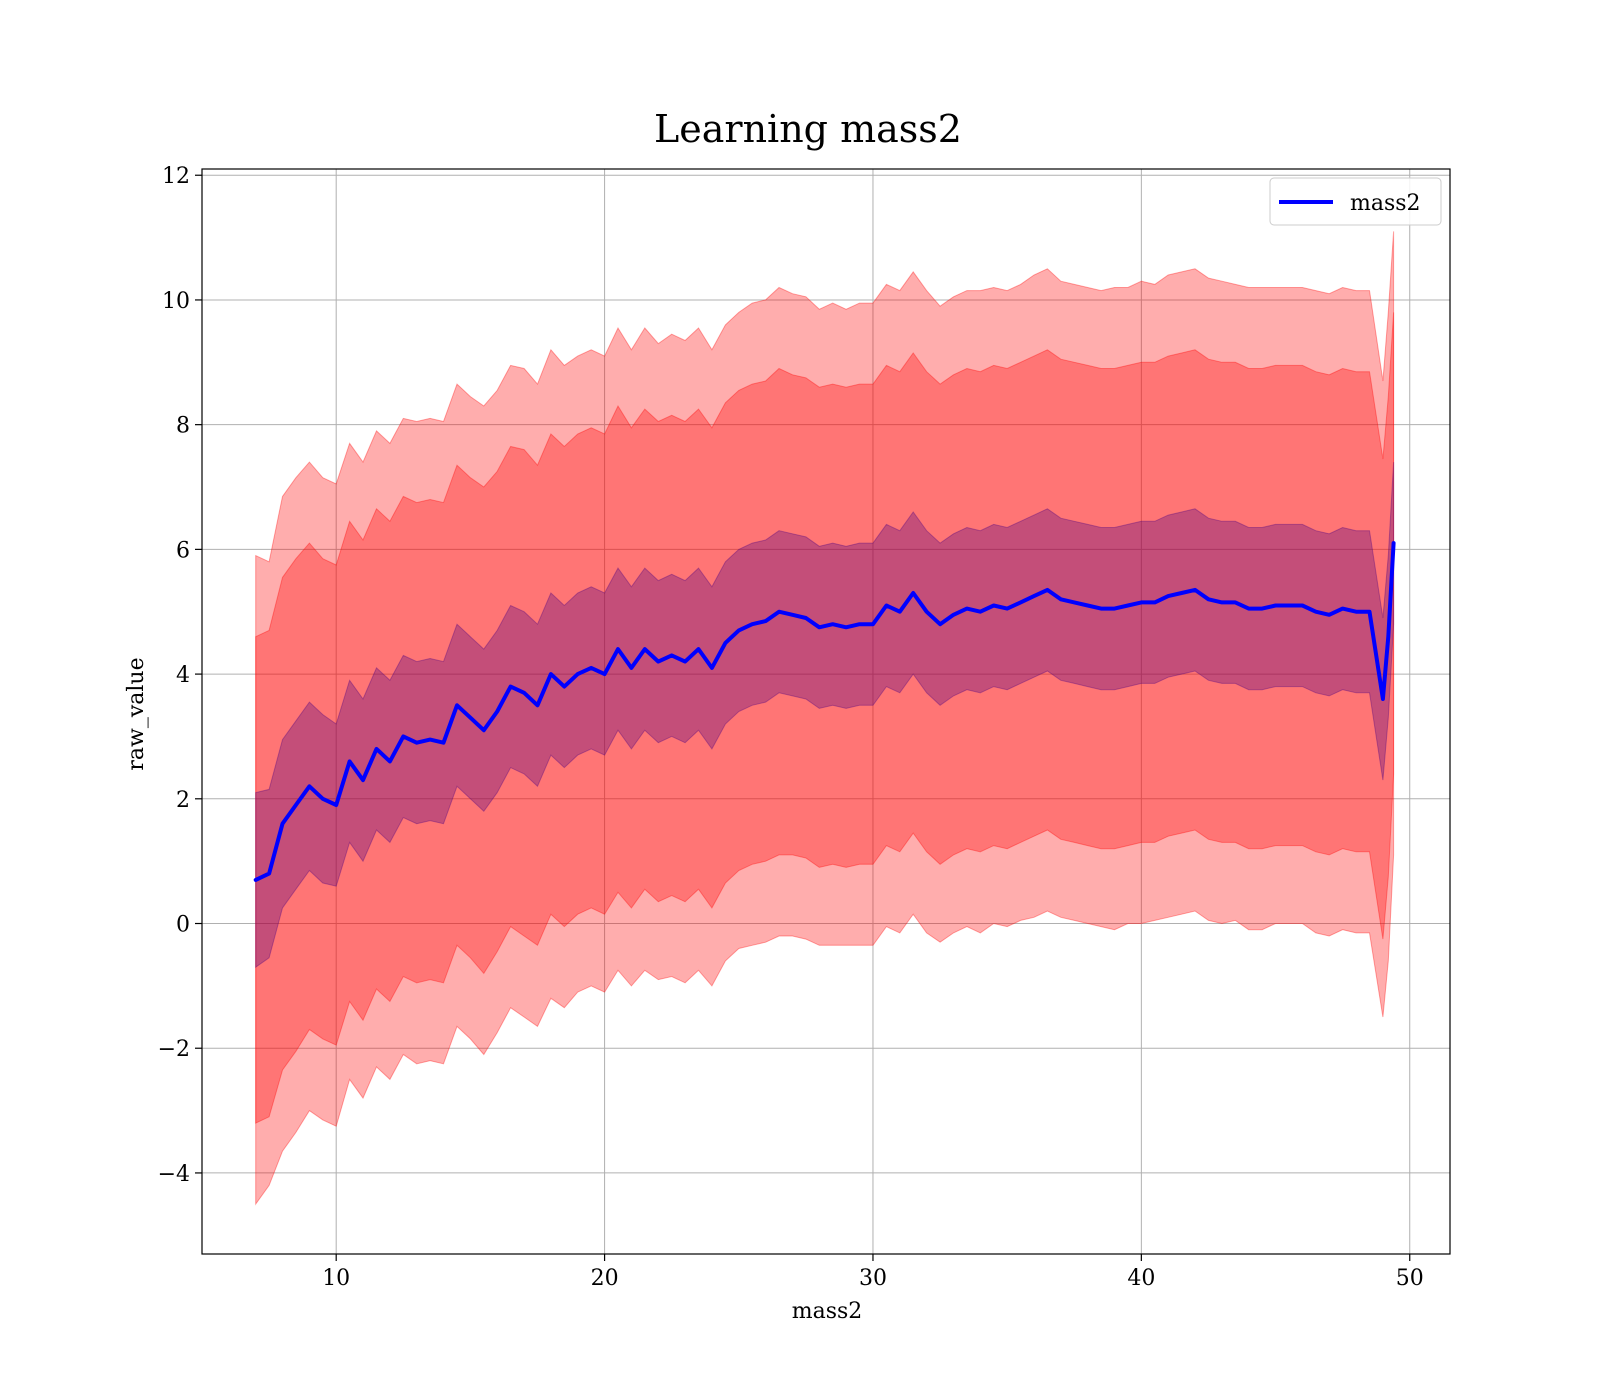 The image size is (1600, 1400). I want to click on y-axis-ticks: −4 −2 0 2 4 6 8 10 12, so click(180, 675).